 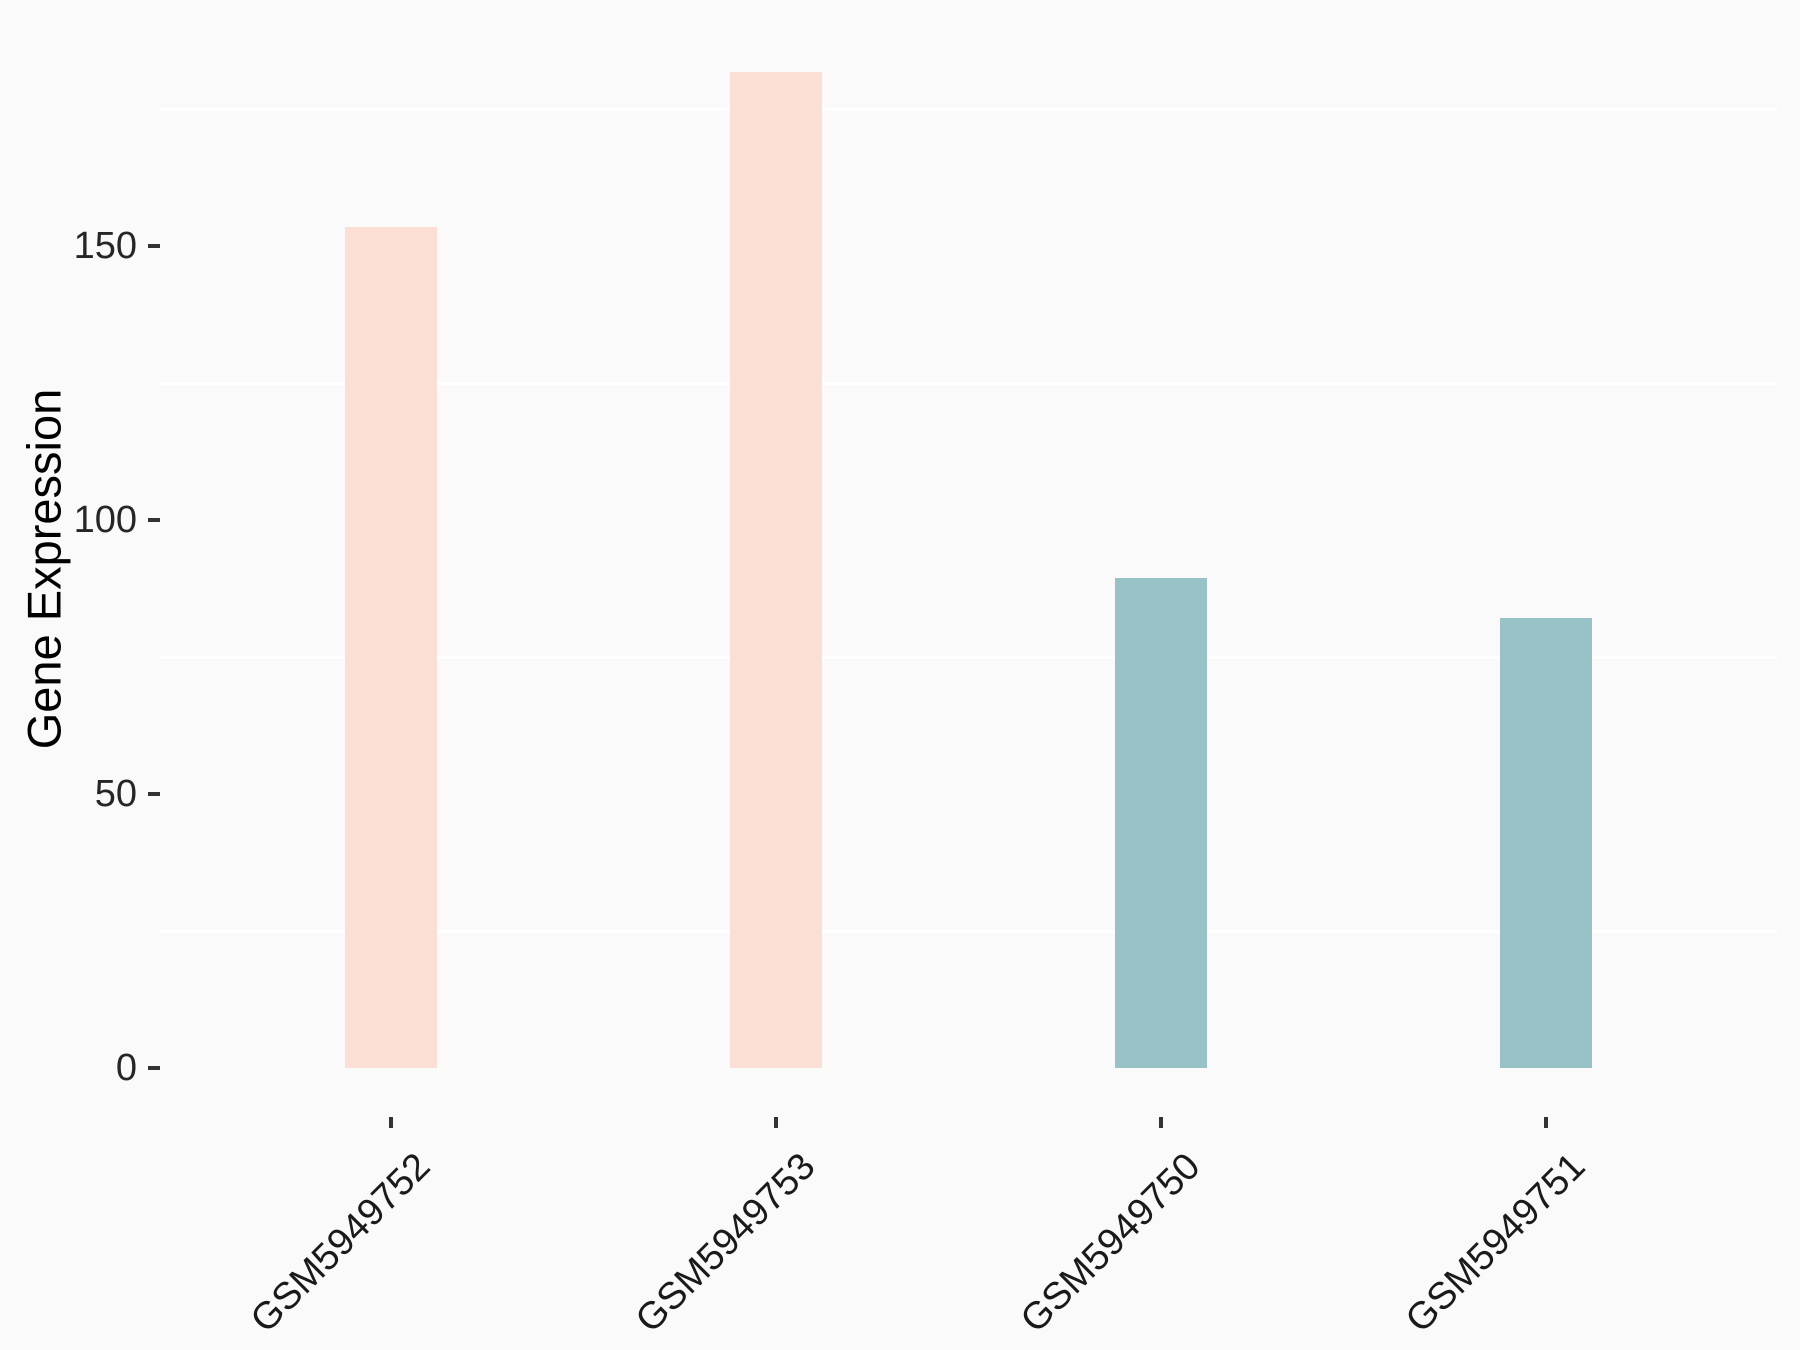 What do you see at coordinates (1161, 1122) in the screenshot?
I see `x-tick-GSM5949750` at bounding box center [1161, 1122].